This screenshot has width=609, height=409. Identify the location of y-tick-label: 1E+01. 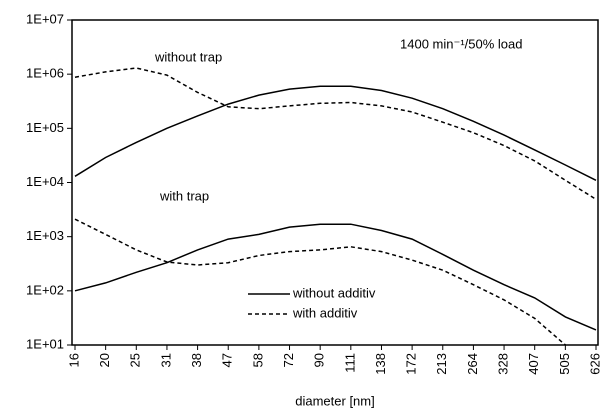
(45, 343).